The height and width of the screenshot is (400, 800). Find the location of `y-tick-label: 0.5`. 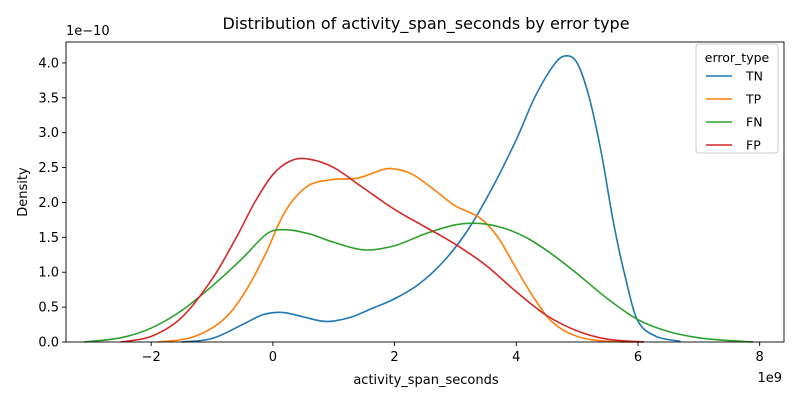

y-tick-label: 0.5 is located at coordinates (48, 308).